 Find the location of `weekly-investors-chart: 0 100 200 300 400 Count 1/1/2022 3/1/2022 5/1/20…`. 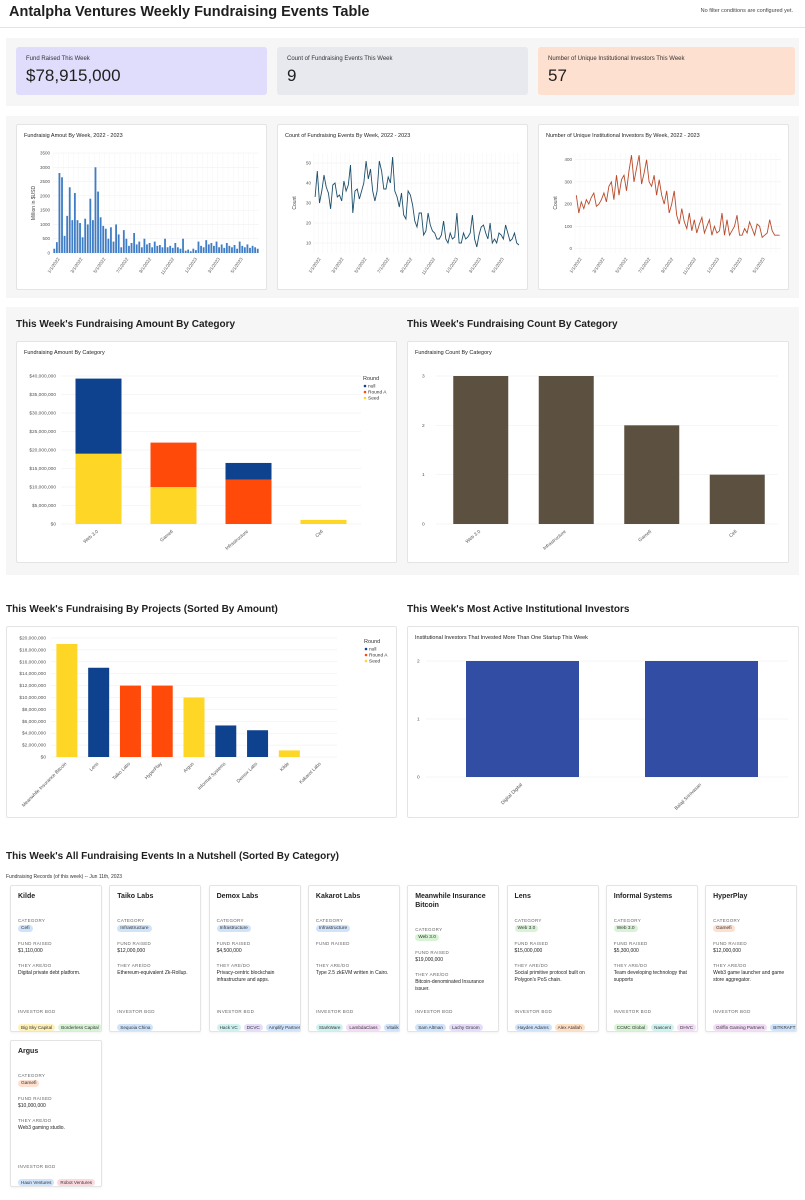

weekly-investors-chart: 0 100 200 300 400 Count 1/1/2022 3/1/2022 5/1/20… is located at coordinates (667, 214).